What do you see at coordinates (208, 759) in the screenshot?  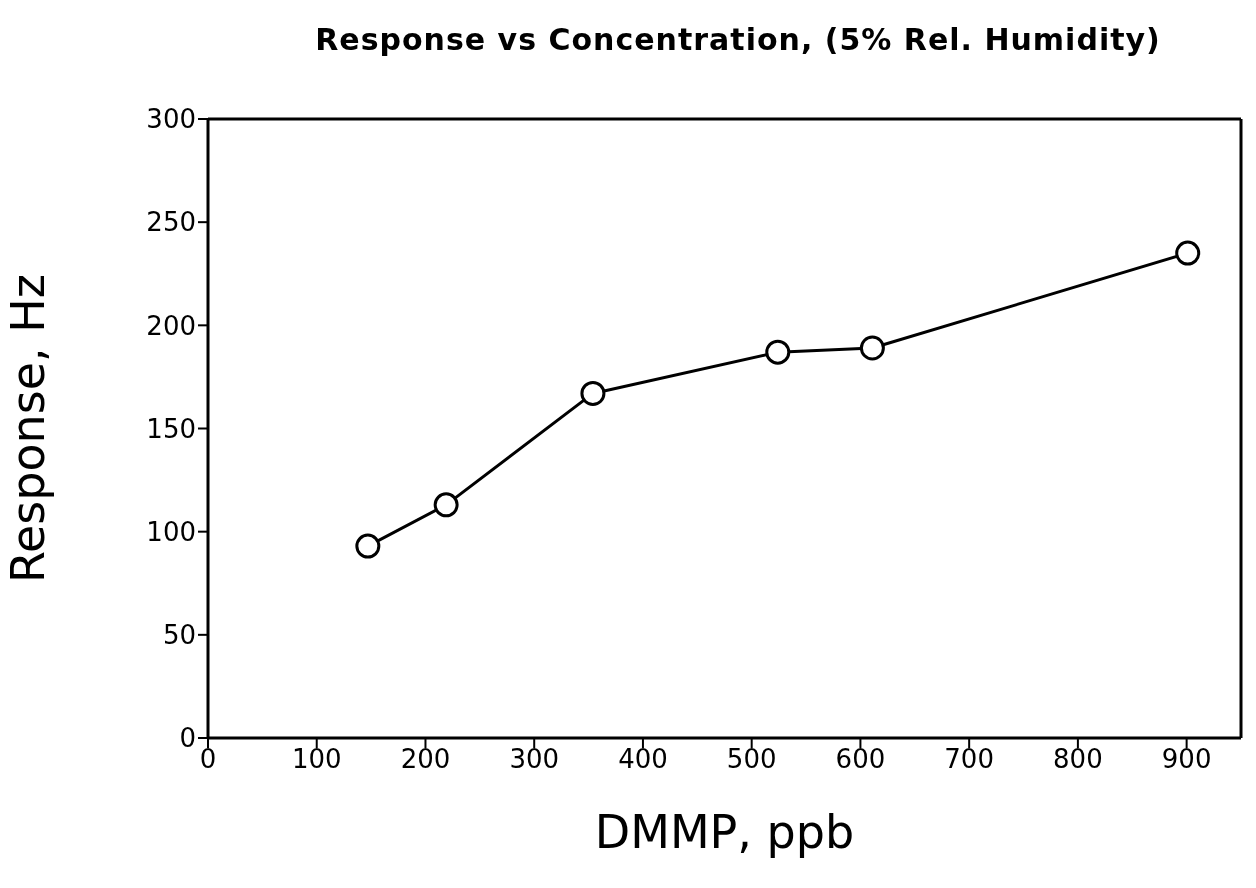 I see `x-tick-label: 0` at bounding box center [208, 759].